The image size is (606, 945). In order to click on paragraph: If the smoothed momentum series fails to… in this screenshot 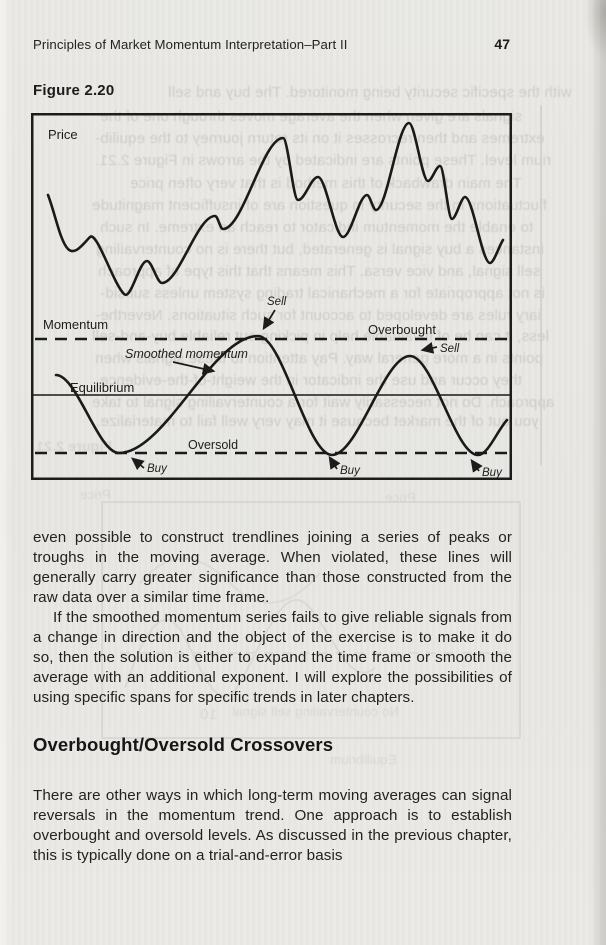, I will do `click(272, 657)`.